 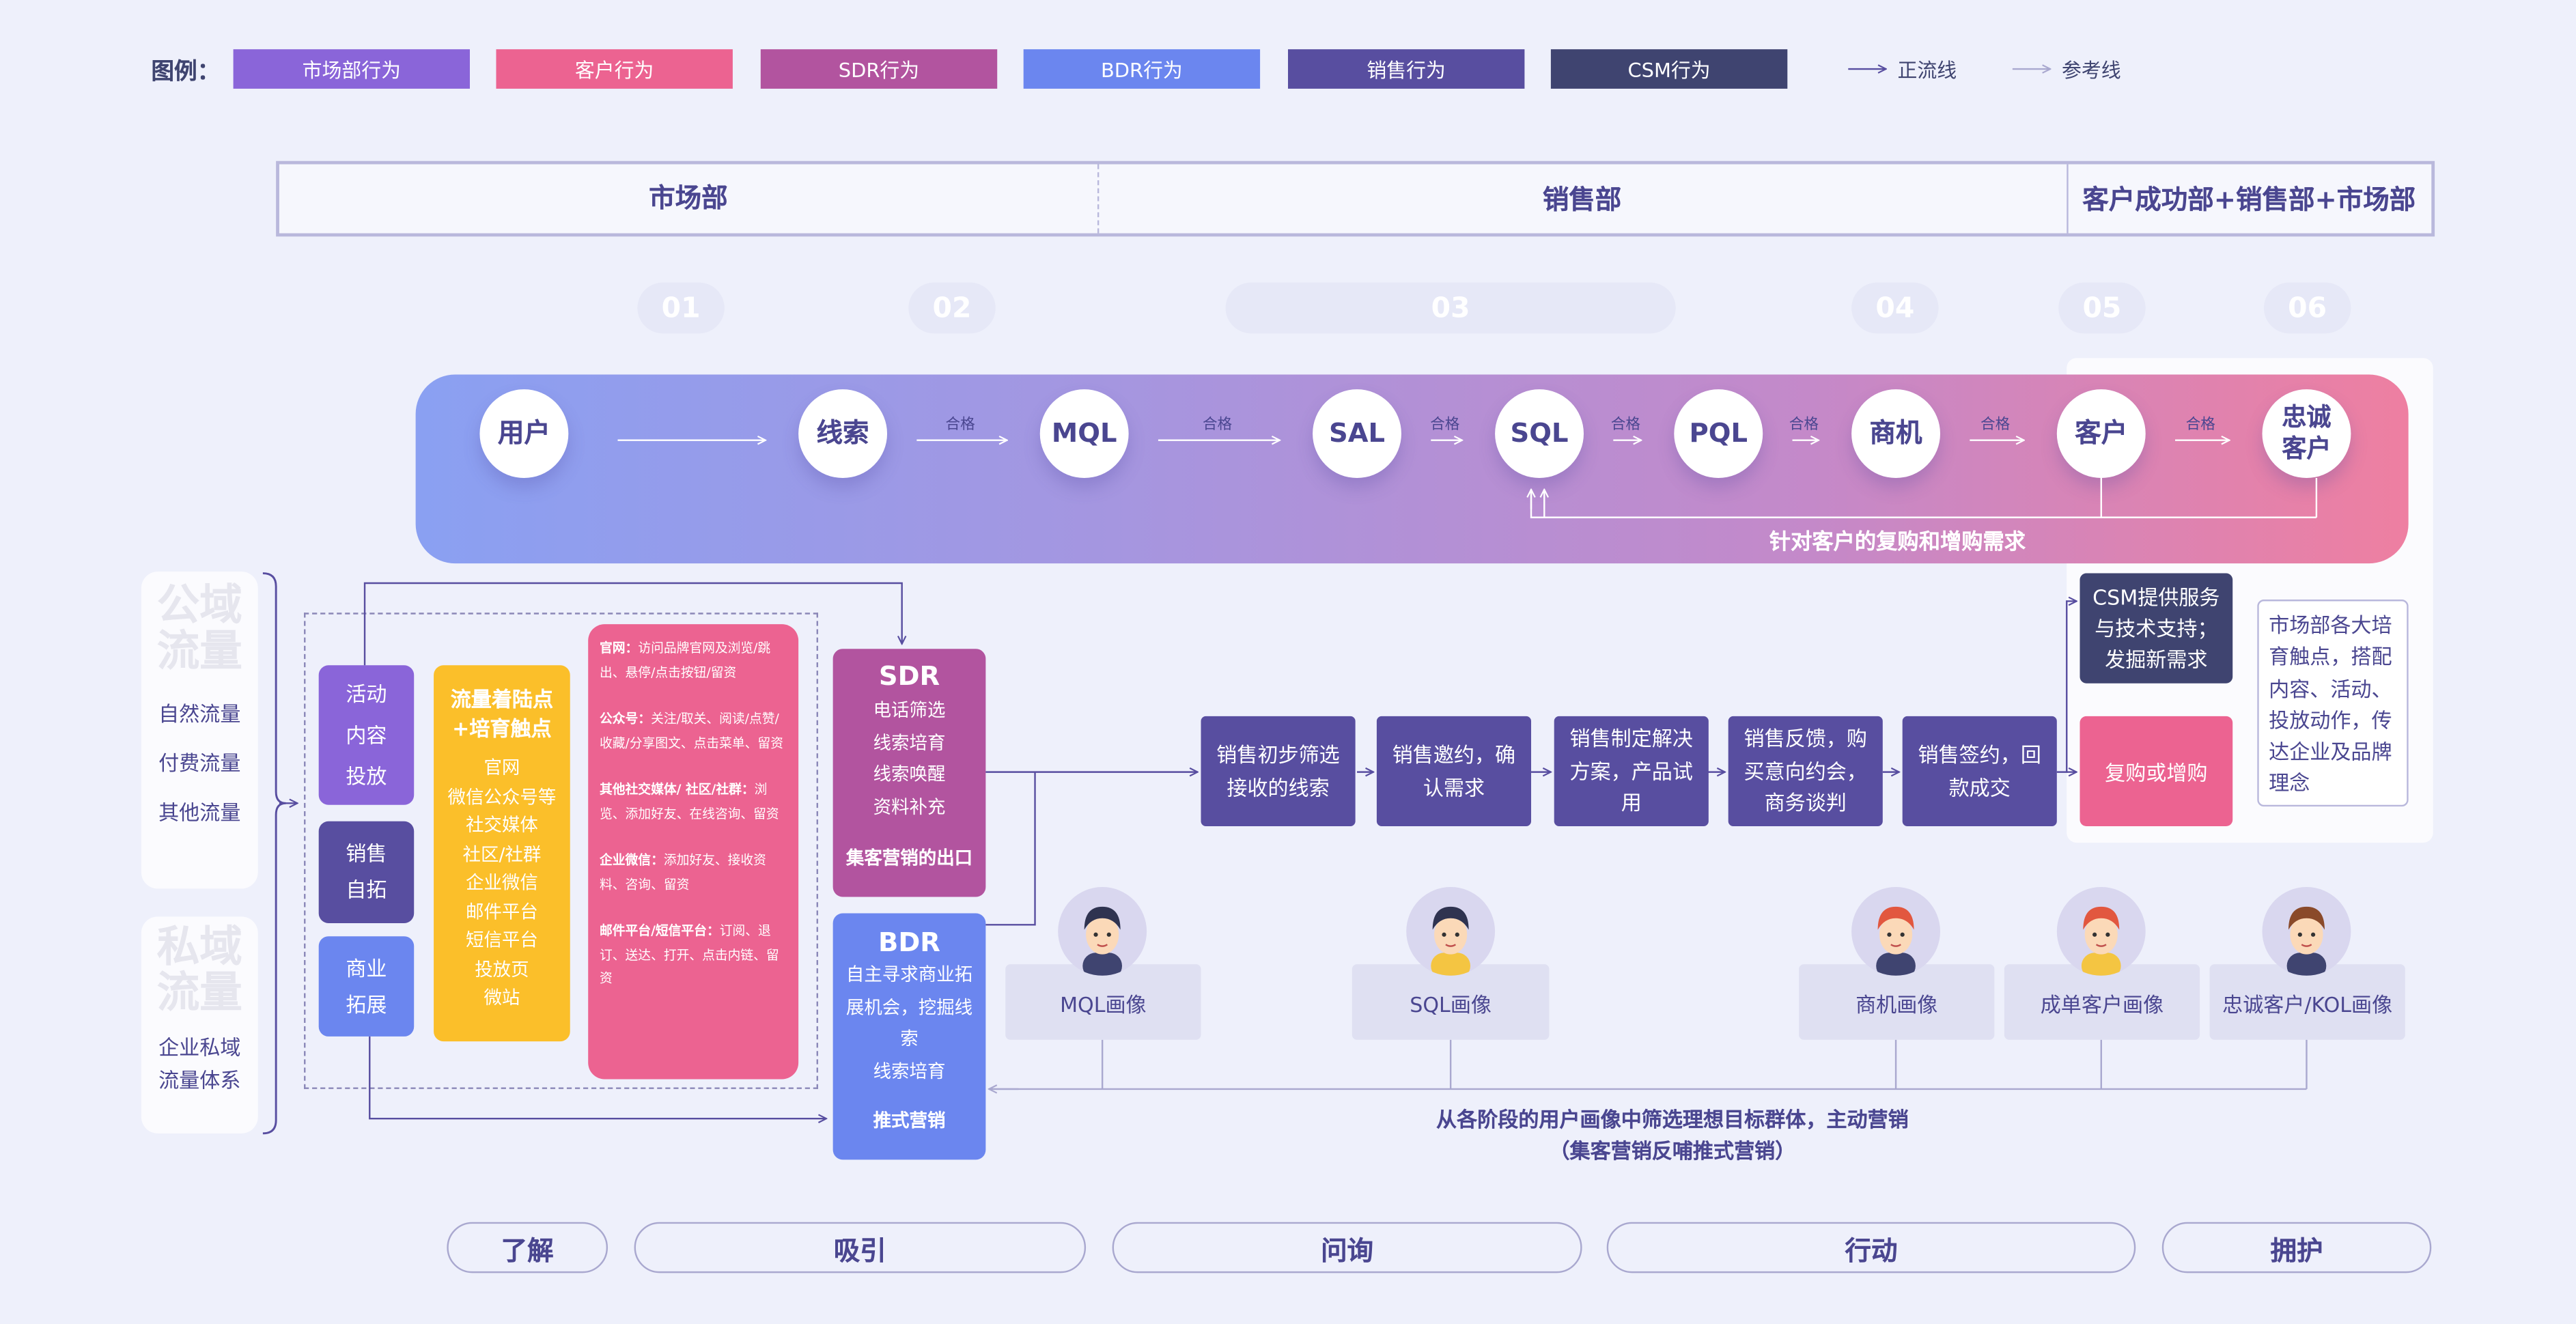 What do you see at coordinates (909, 742) in the screenshot?
I see `sdr-item: 线索培育` at bounding box center [909, 742].